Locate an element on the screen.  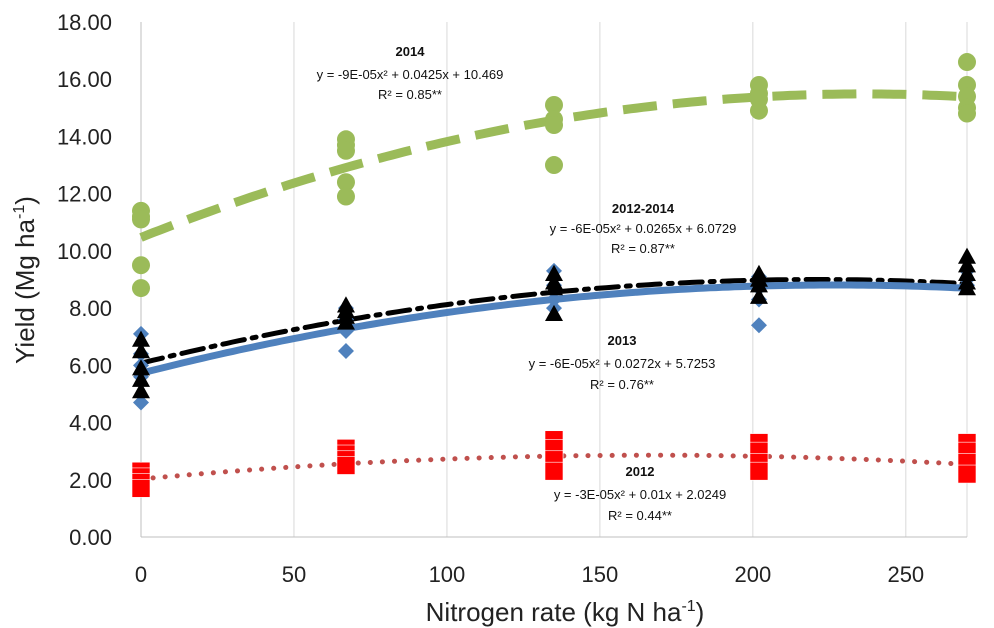
x-tick-label: 100 is located at coordinates (447, 574).